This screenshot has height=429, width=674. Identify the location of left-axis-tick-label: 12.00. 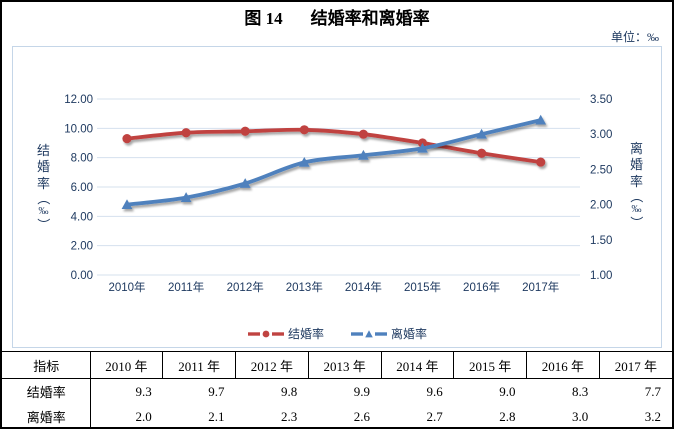
(78, 100).